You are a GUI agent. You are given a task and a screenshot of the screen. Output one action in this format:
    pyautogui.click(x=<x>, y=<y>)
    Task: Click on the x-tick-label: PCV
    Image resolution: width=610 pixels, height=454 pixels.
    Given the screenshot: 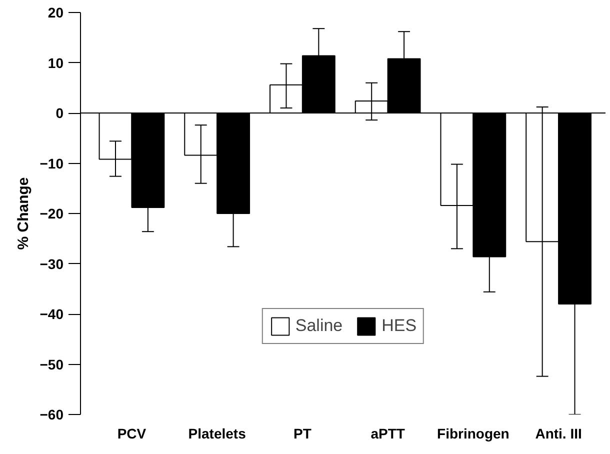 What is the action you would take?
    pyautogui.click(x=132, y=434)
    